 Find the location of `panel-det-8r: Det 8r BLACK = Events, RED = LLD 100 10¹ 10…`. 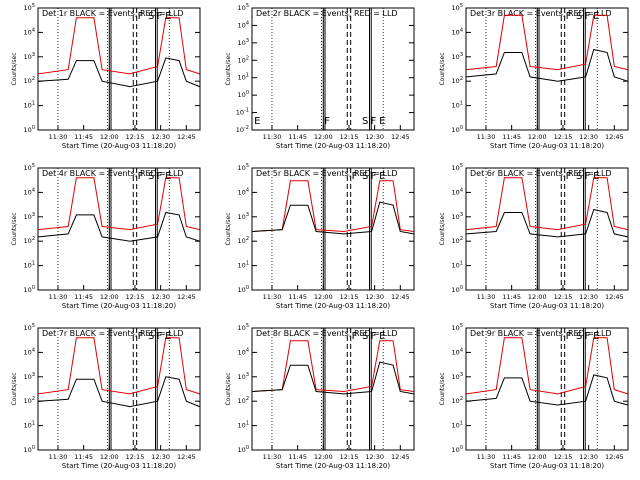

panel-det-8r: Det 8r BLACK = Events, RED = LLD 100 10¹ 10… is located at coordinates (320, 396).